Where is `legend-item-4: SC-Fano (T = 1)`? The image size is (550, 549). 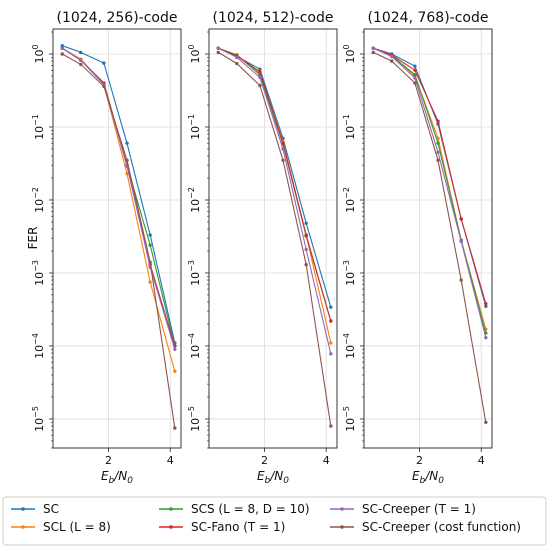 legend-item-4: SC-Fano (T = 1) is located at coordinates (222, 527).